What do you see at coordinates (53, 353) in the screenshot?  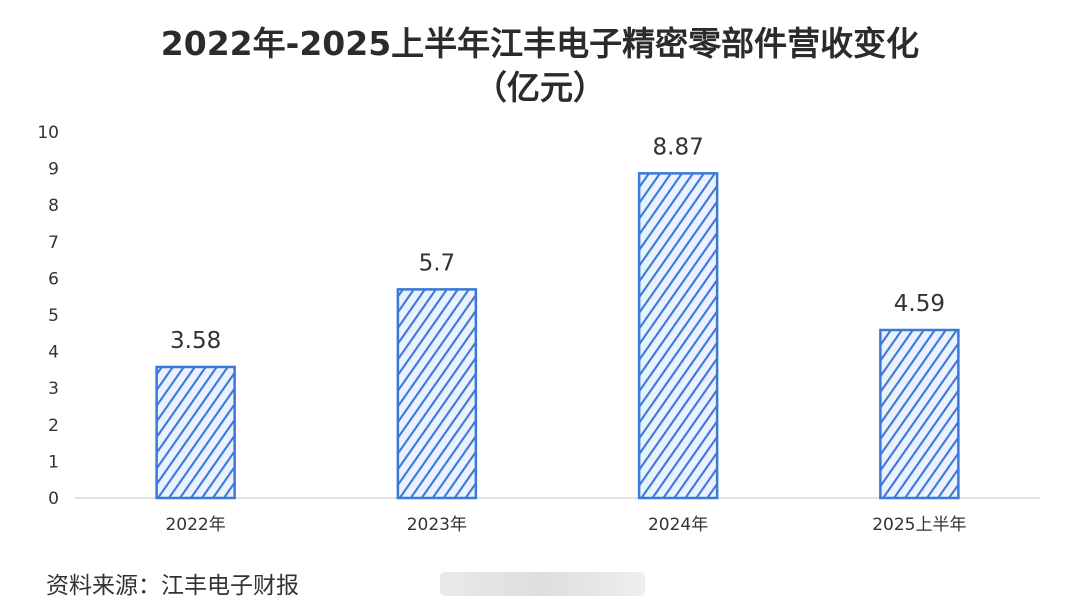 I see `y-tick-label: 4` at bounding box center [53, 353].